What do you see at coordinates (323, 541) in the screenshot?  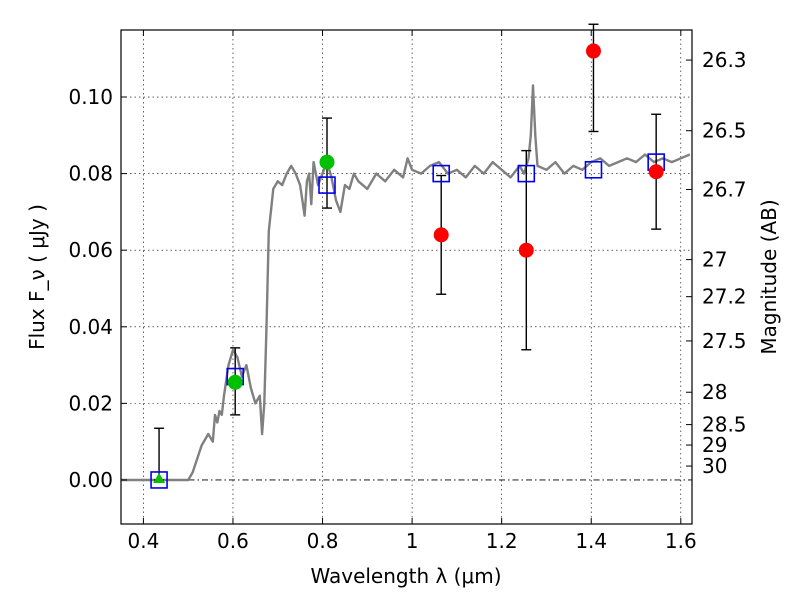 I see `x-tick-label: 0.8` at bounding box center [323, 541].